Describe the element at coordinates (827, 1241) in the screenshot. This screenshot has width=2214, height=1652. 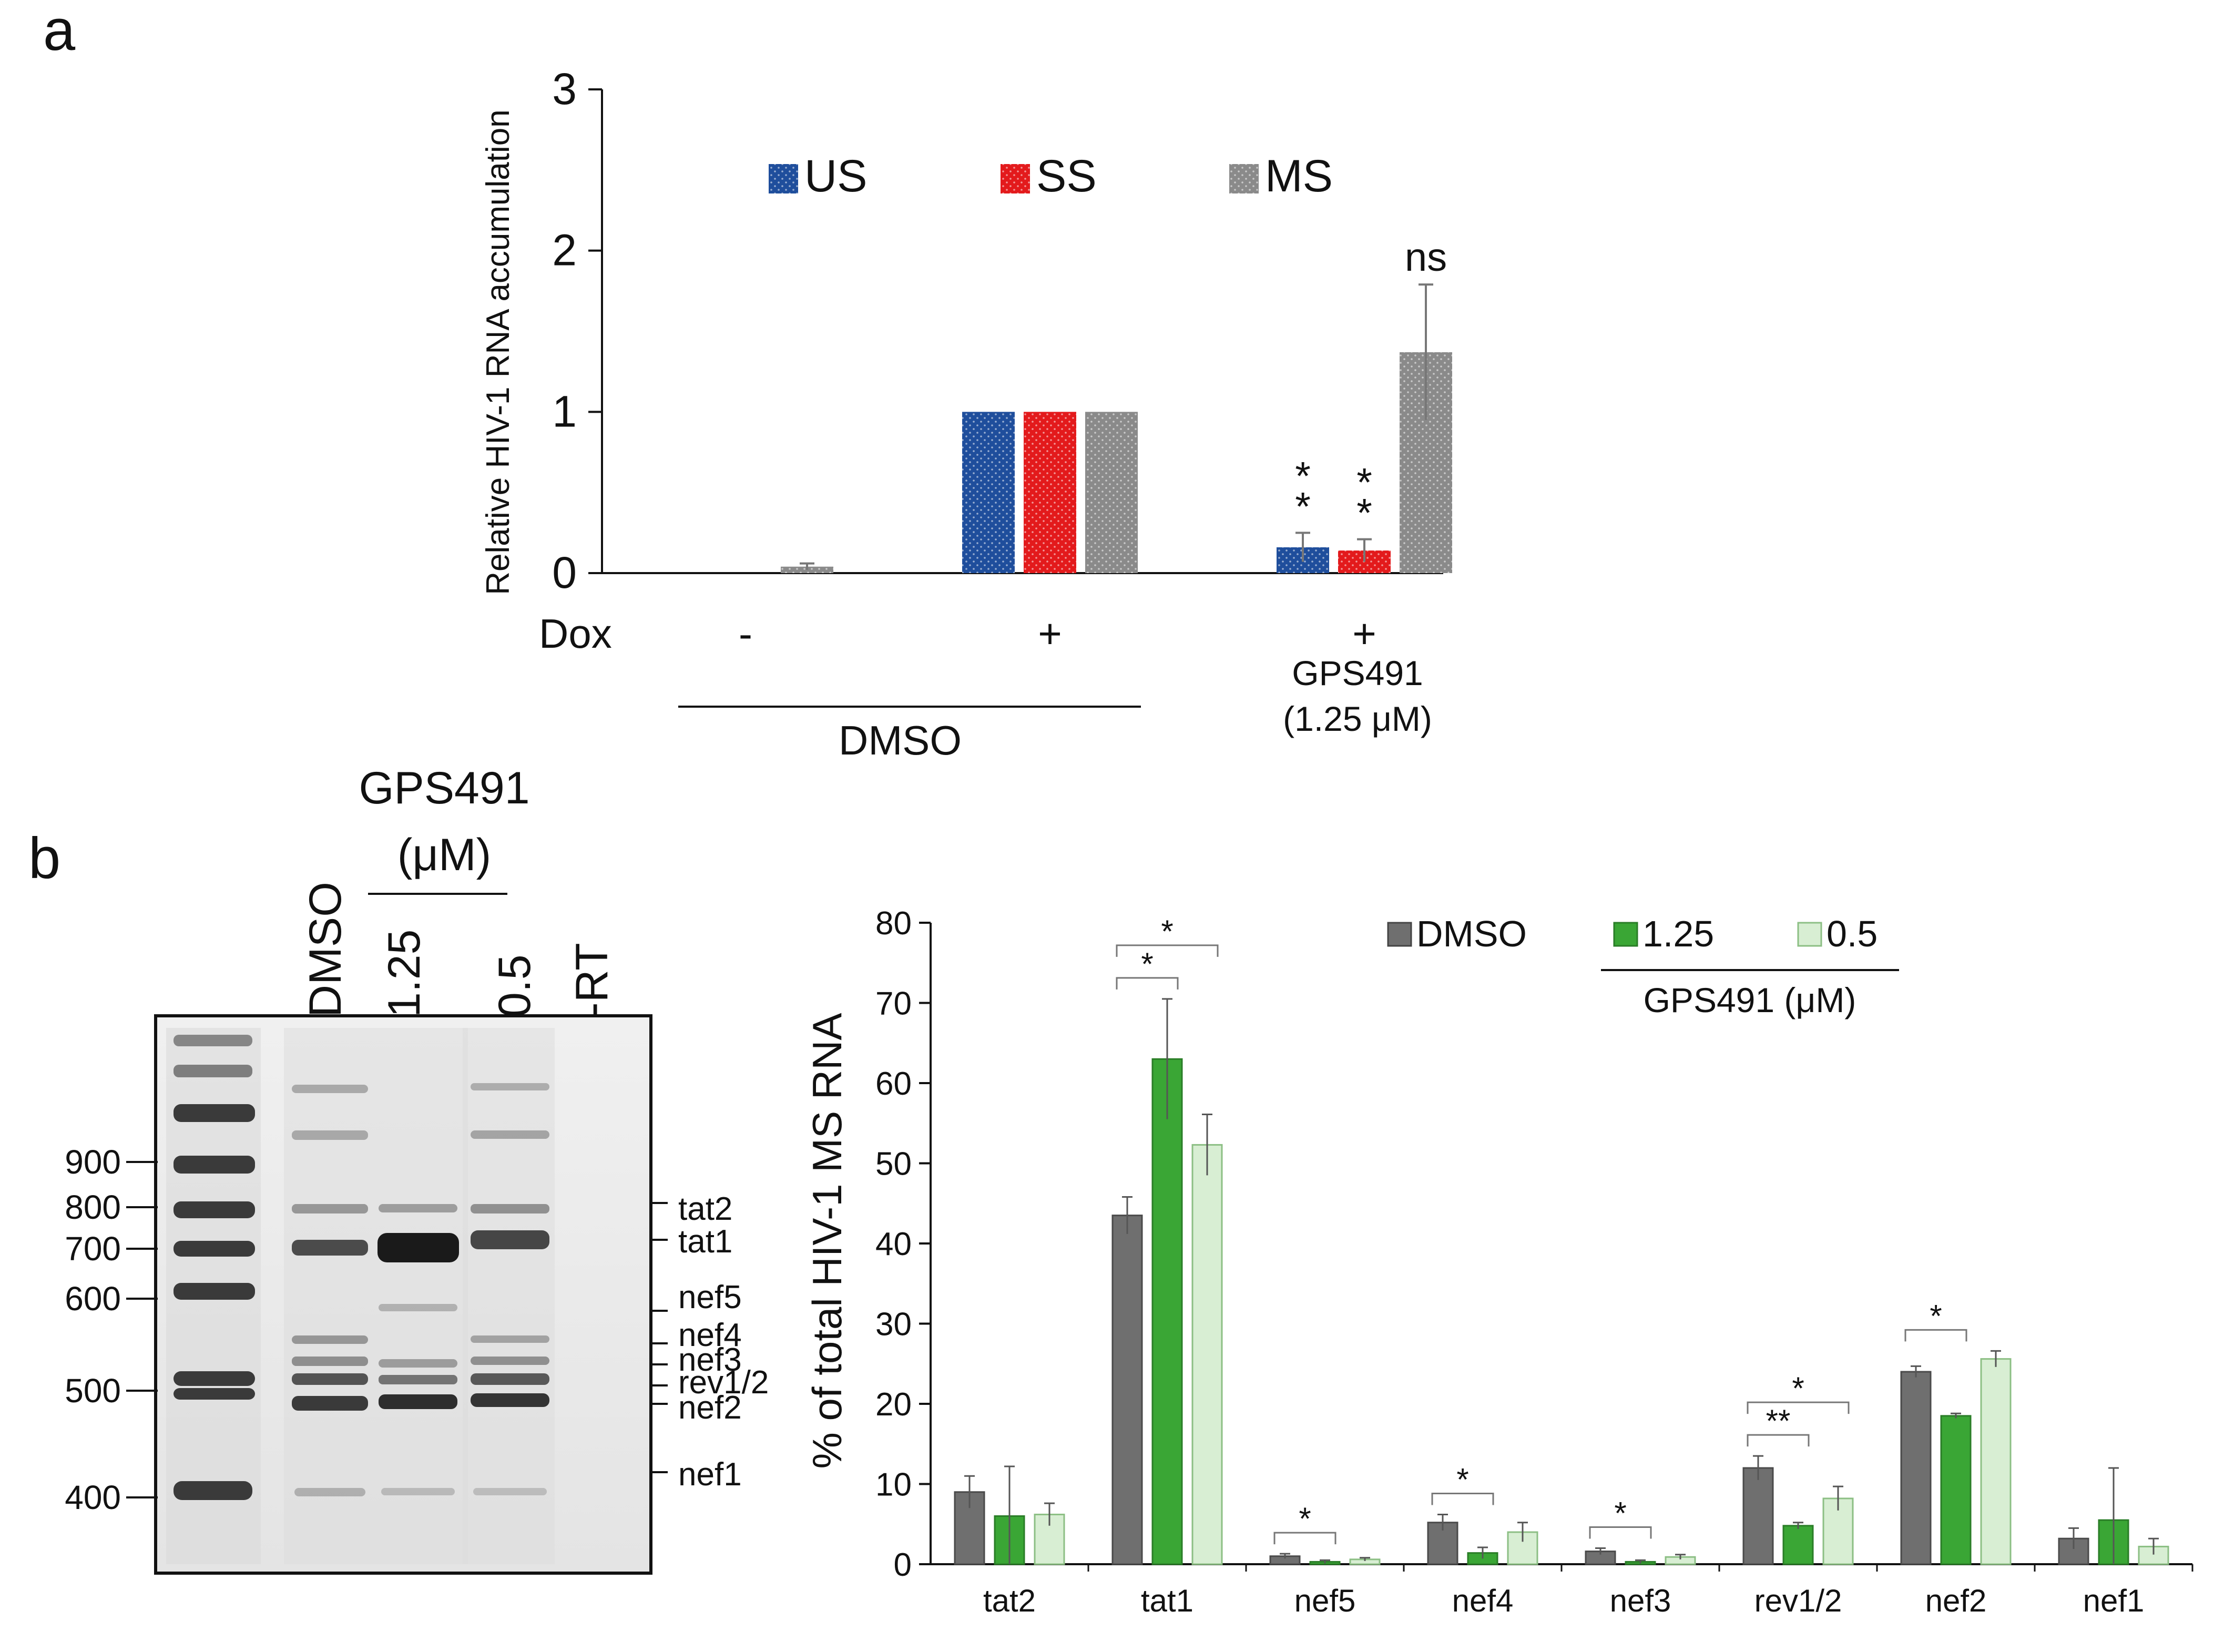
I see `panel-b-ylabel: % of total HIV-1 MS RNA` at that location.